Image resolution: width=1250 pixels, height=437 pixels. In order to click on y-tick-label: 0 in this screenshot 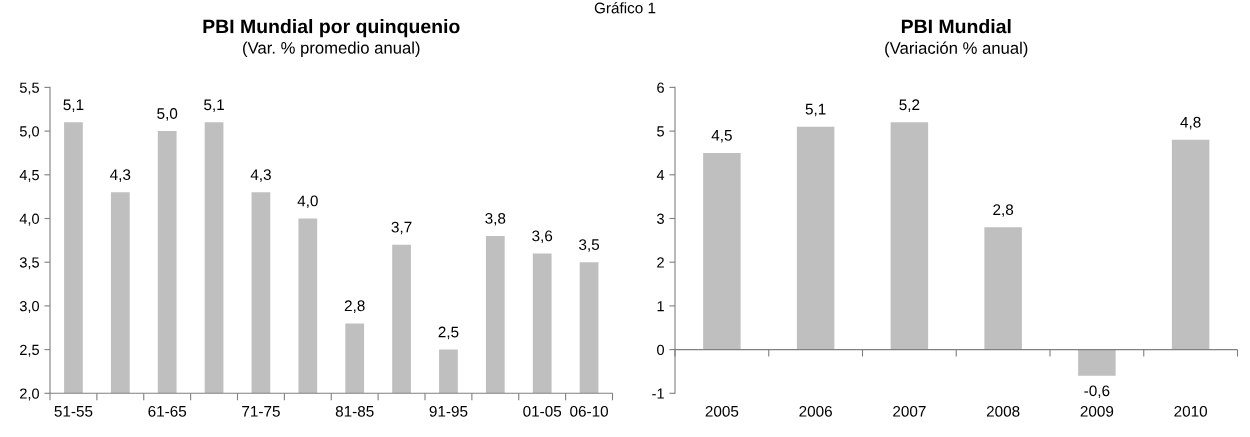, I will do `click(661, 350)`.